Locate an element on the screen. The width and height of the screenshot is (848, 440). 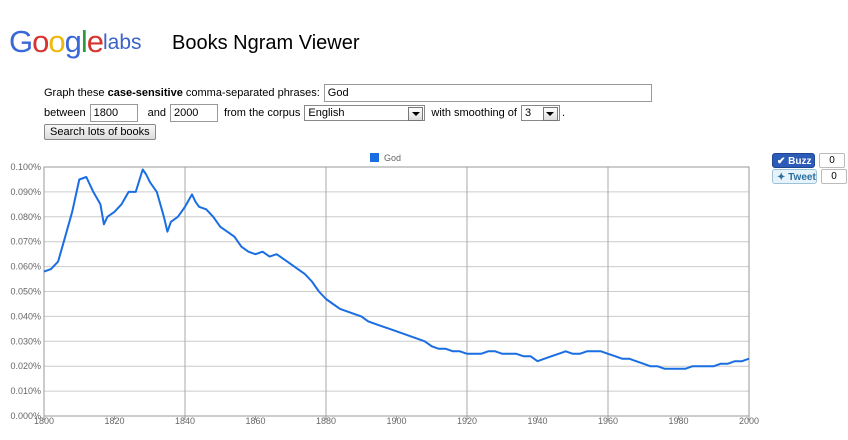
x-tick-label: 1980 is located at coordinates (678, 421).